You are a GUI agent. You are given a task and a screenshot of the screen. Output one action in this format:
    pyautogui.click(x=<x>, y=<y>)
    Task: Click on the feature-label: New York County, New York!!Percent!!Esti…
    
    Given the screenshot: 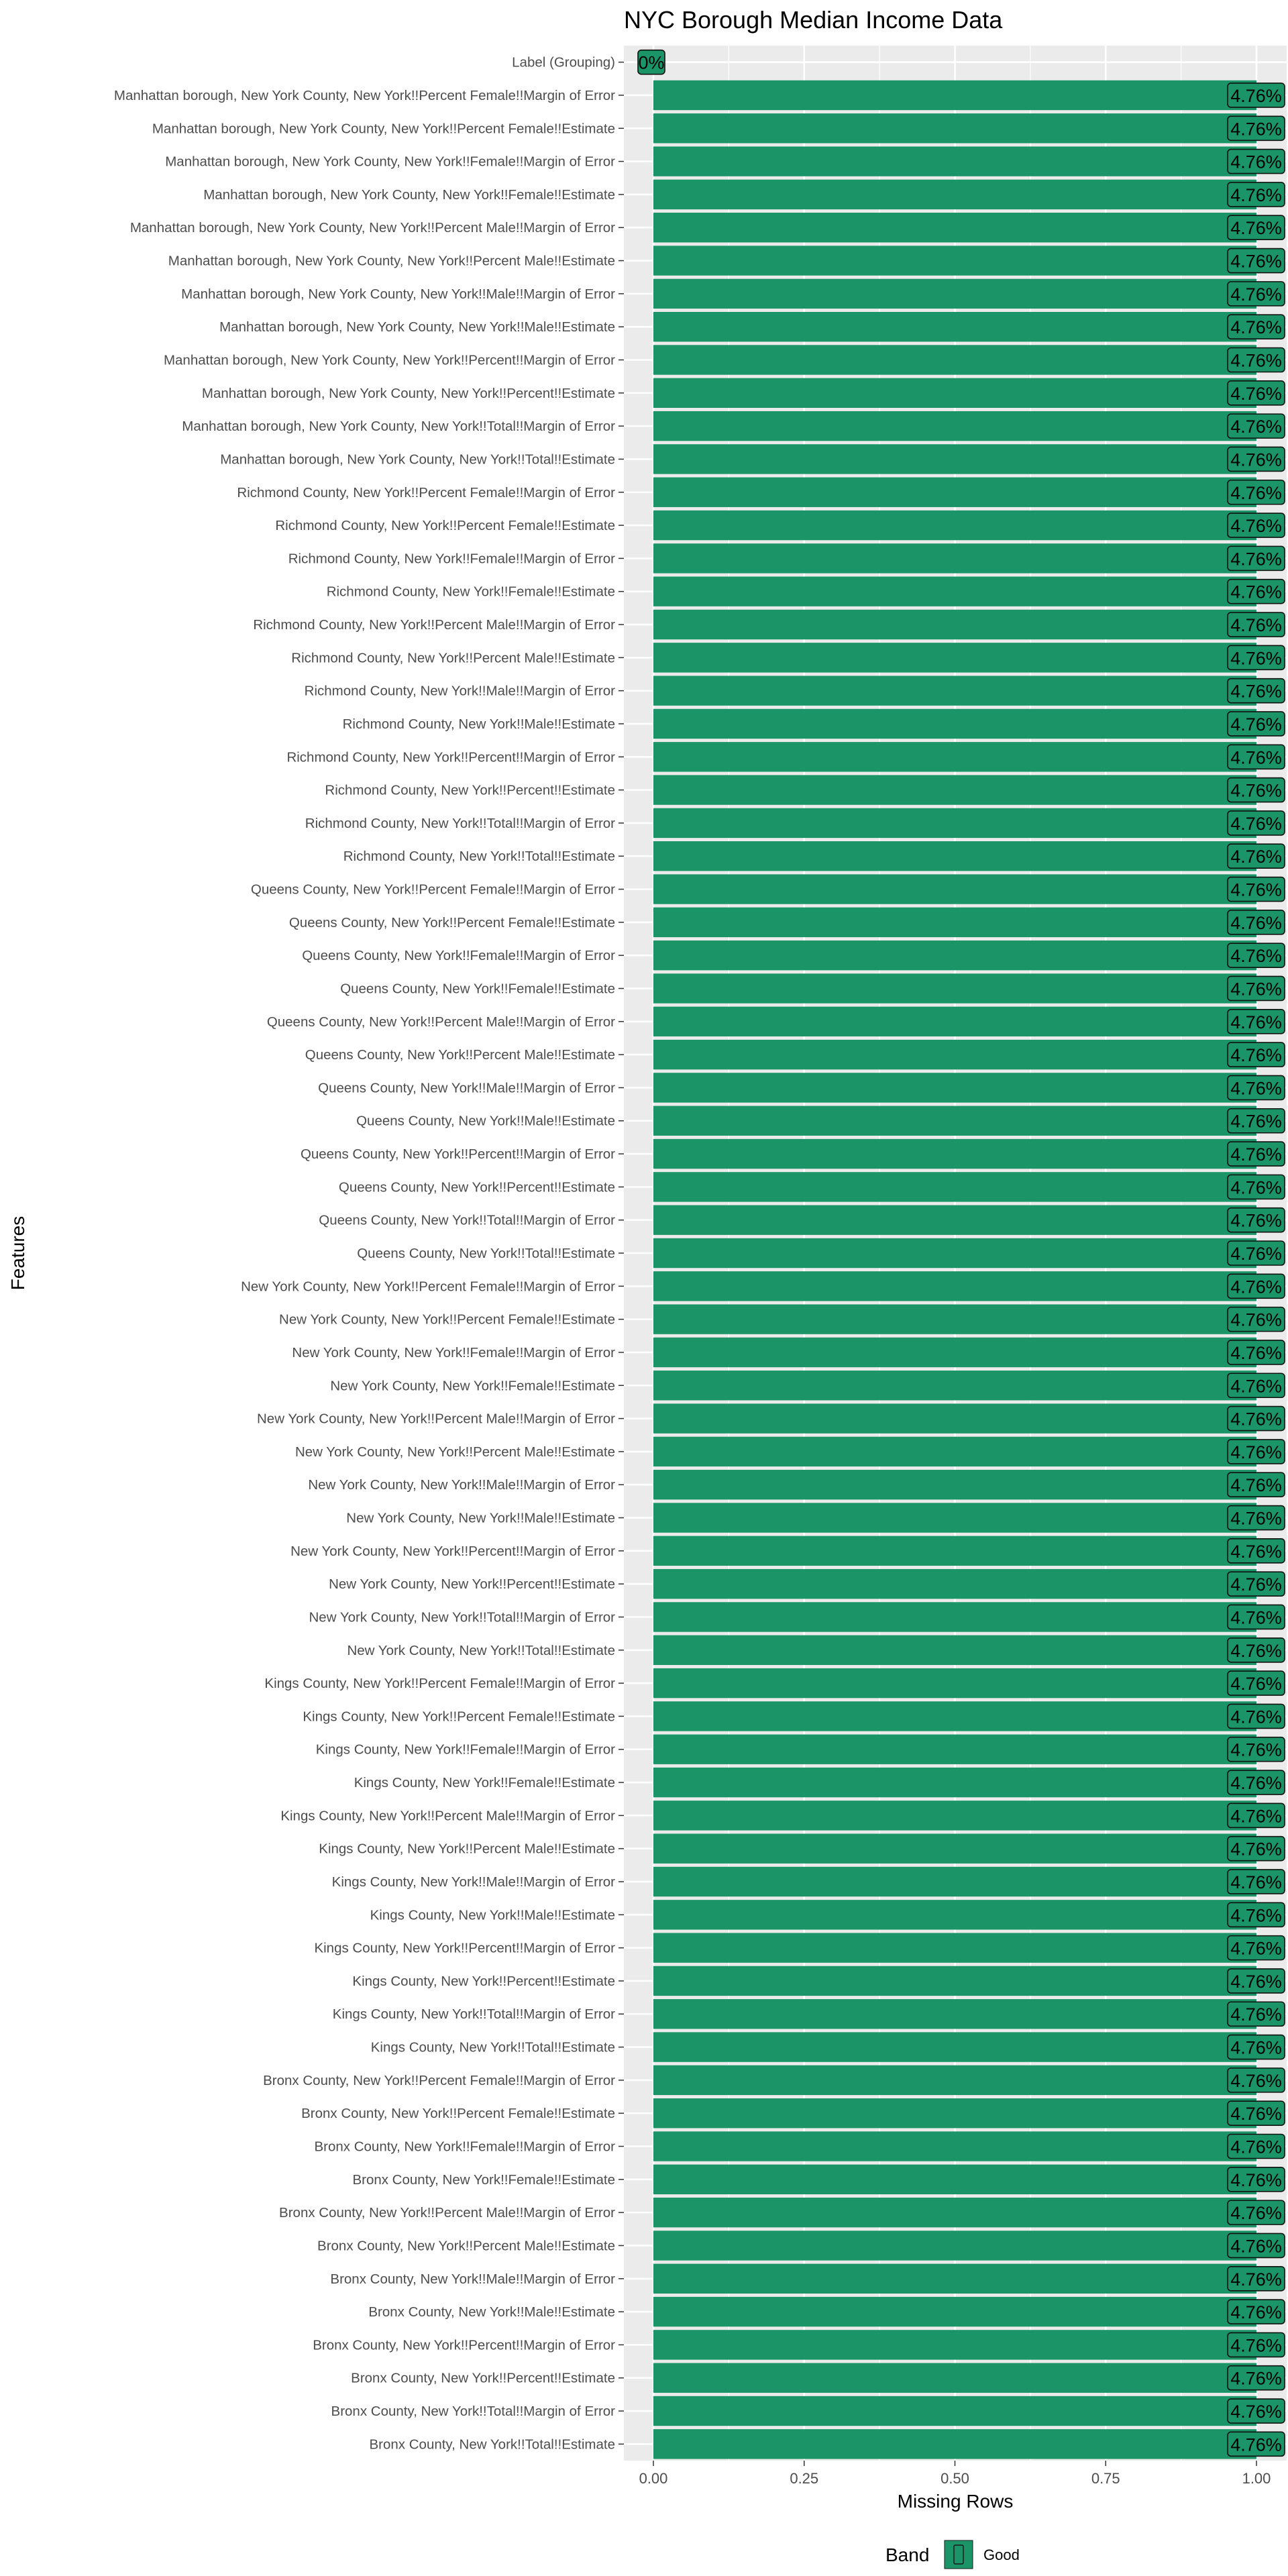 What is the action you would take?
    pyautogui.click(x=472, y=1584)
    